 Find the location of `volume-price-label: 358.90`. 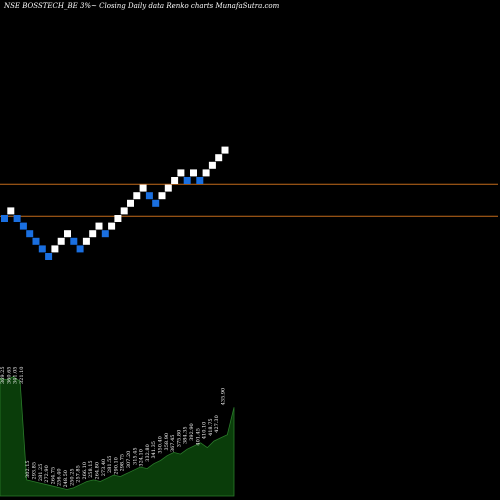

volume-price-label: 358.90 is located at coordinates (167, 442).